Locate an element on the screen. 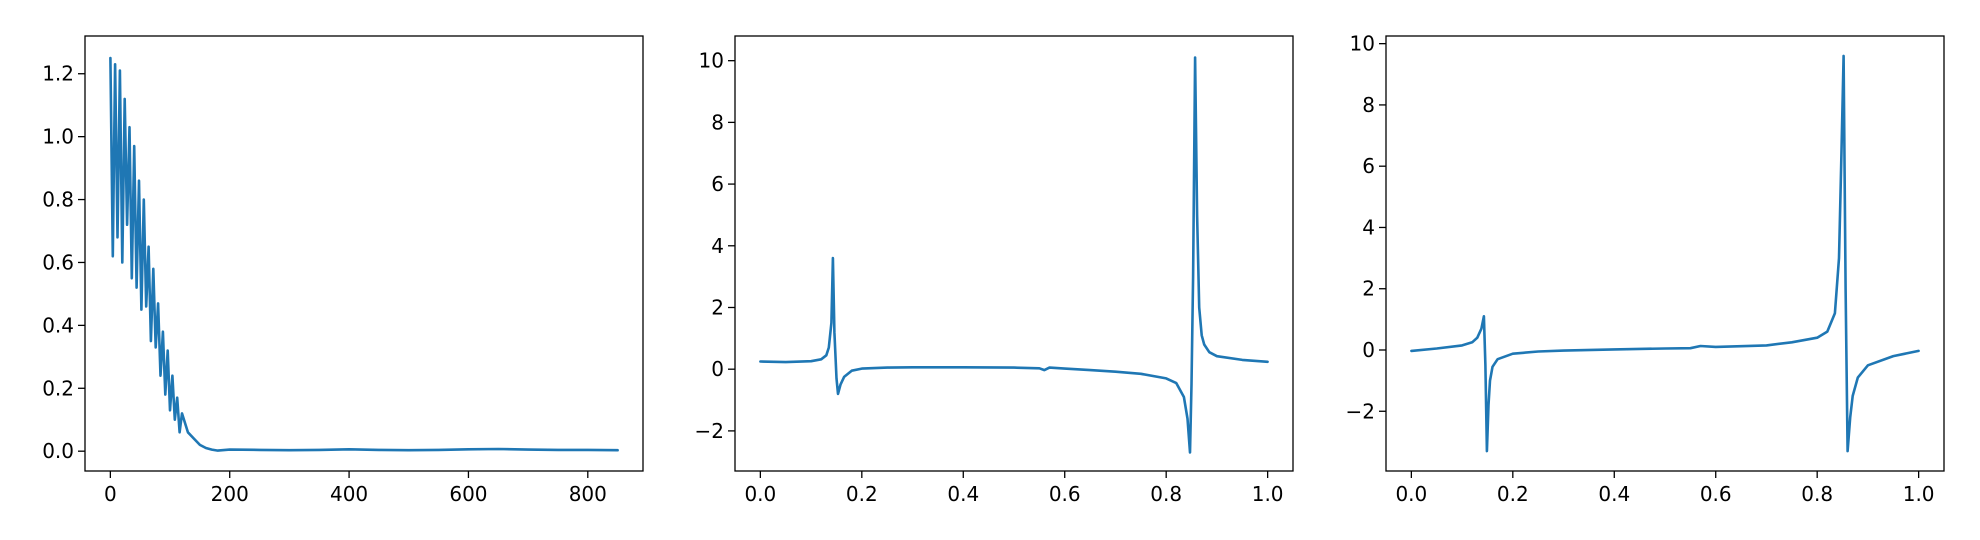 Image resolution: width=1980 pixels, height=540 pixels. x-tick-label: 800 is located at coordinates (588, 494).